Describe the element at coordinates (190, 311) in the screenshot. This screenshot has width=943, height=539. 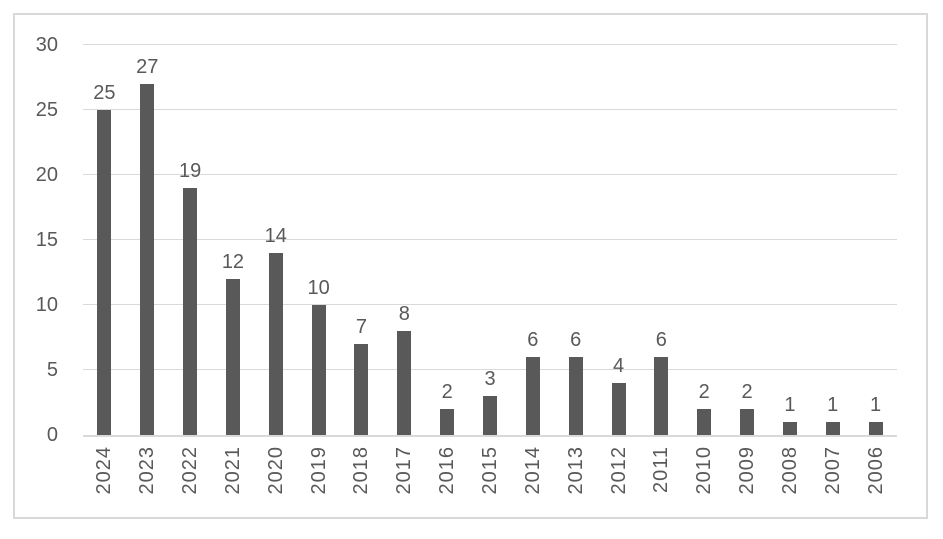
I see `bar-2022` at that location.